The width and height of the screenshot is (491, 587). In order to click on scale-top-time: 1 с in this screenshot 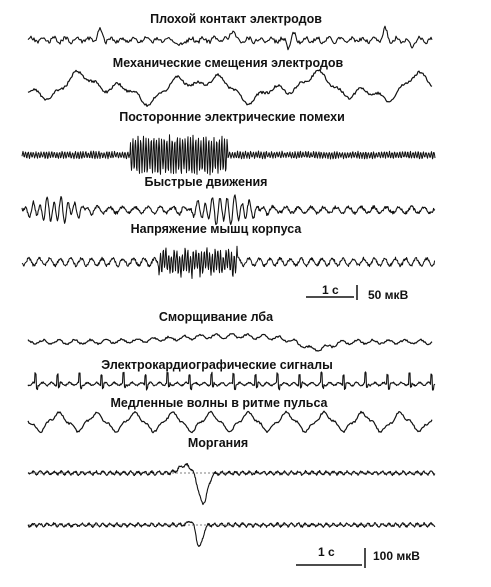, I will do `click(330, 290)`.